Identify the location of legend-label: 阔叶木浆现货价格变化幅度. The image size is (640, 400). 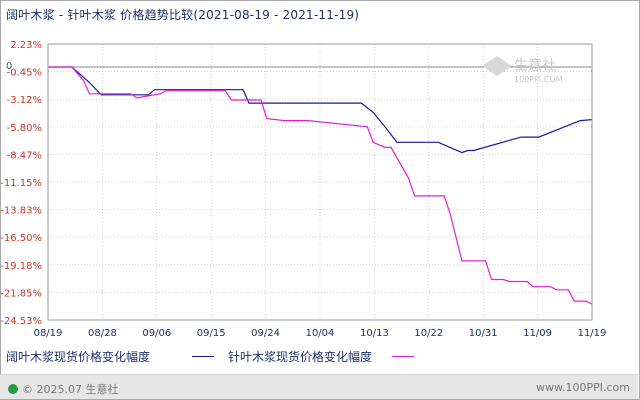
(78, 357).